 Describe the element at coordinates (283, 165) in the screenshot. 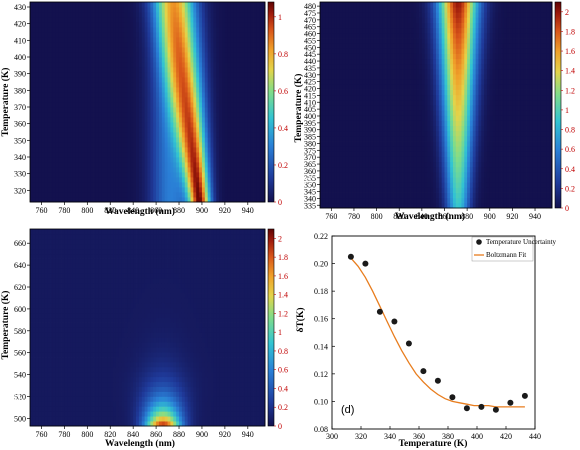

I see `colorbar-tick-label: 0.2` at that location.